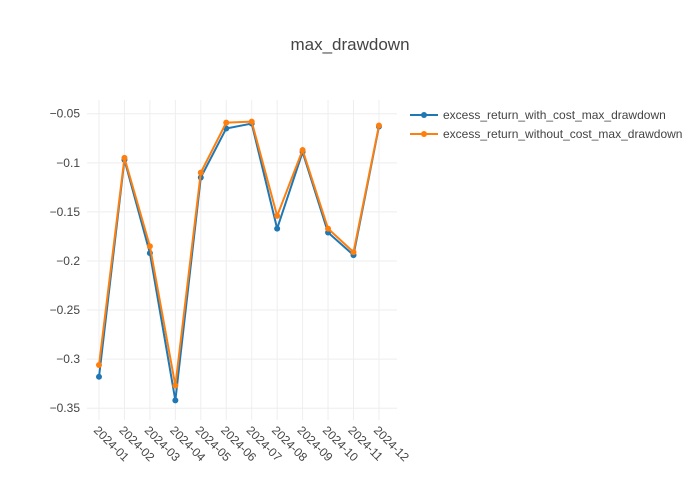 The image size is (700, 500). What do you see at coordinates (554, 115) in the screenshot?
I see `legend-label: excess_return_with_cost_max_drawdown` at bounding box center [554, 115].